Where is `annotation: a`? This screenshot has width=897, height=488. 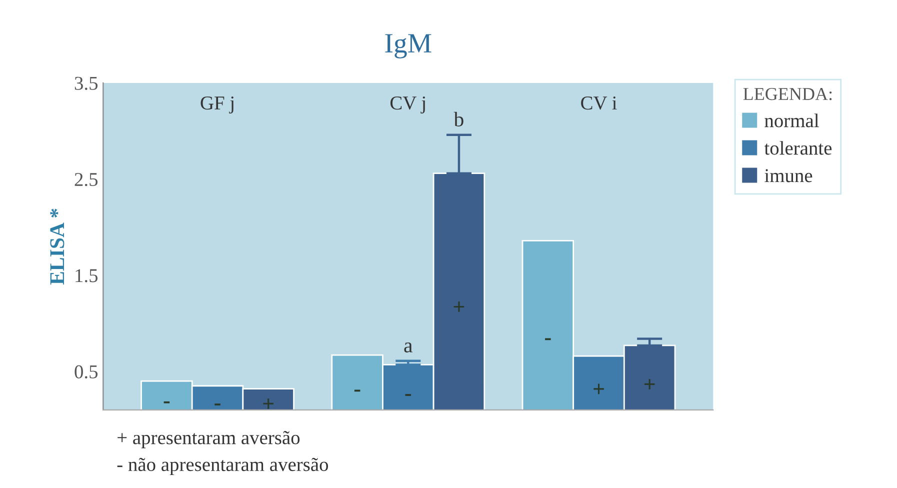
annotation: a is located at coordinates (408, 347).